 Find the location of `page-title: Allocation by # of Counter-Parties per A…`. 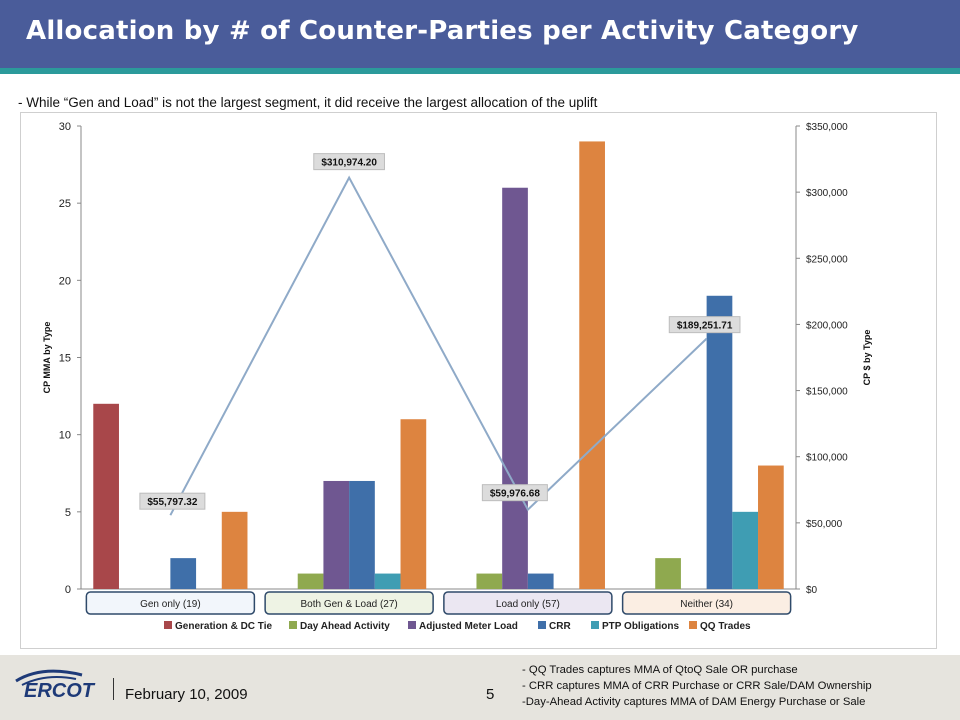

page-title: Allocation by # of Counter-Parties per A… is located at coordinates (442, 31).